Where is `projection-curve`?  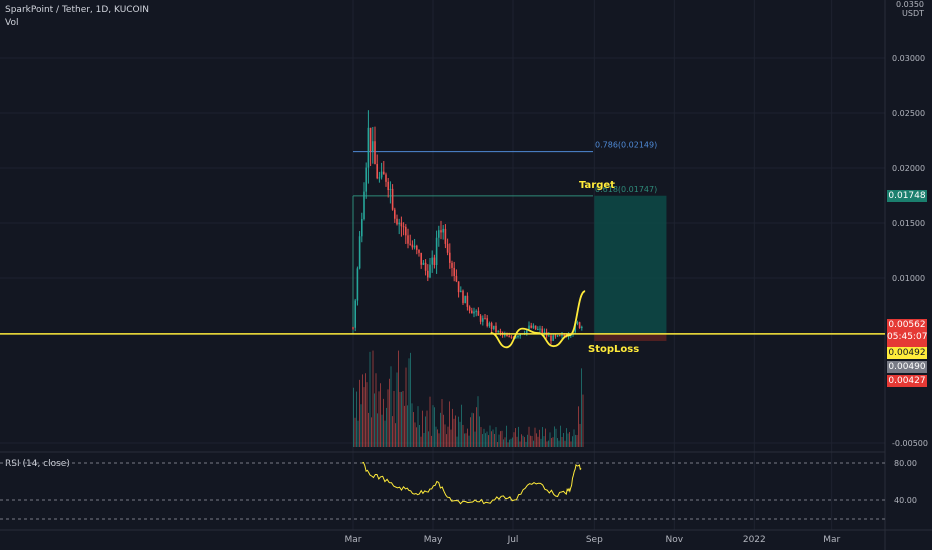
projection-curve is located at coordinates (538, 319).